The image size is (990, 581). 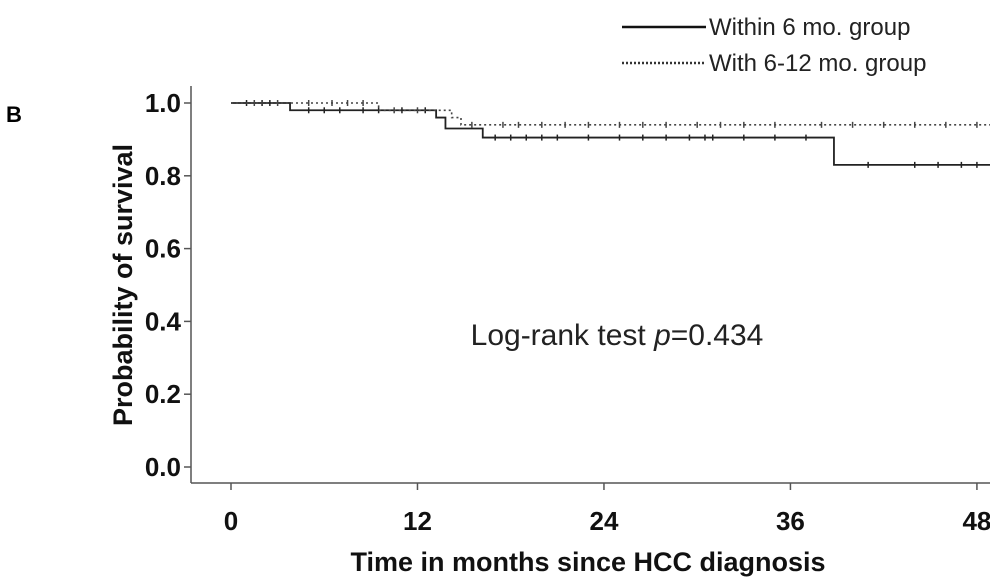 I want to click on x-tick-label: 24, so click(x=603, y=521).